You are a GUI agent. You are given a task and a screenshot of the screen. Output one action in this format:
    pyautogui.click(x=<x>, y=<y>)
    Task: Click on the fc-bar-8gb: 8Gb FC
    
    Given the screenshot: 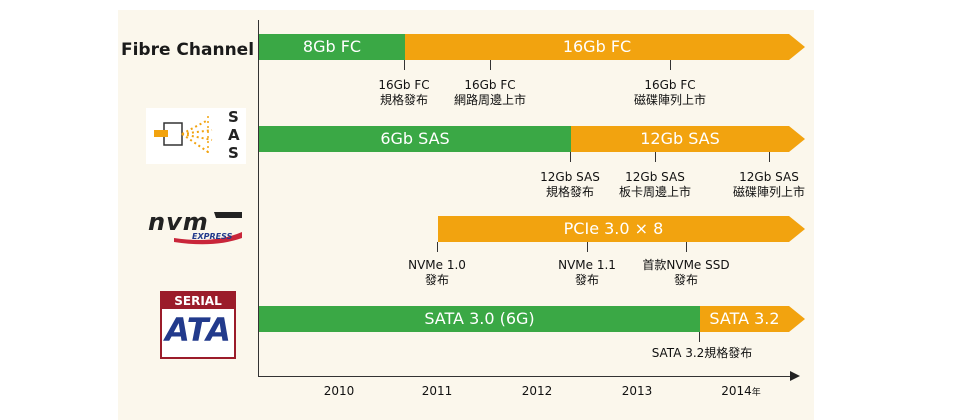 What is the action you would take?
    pyautogui.click(x=332, y=47)
    